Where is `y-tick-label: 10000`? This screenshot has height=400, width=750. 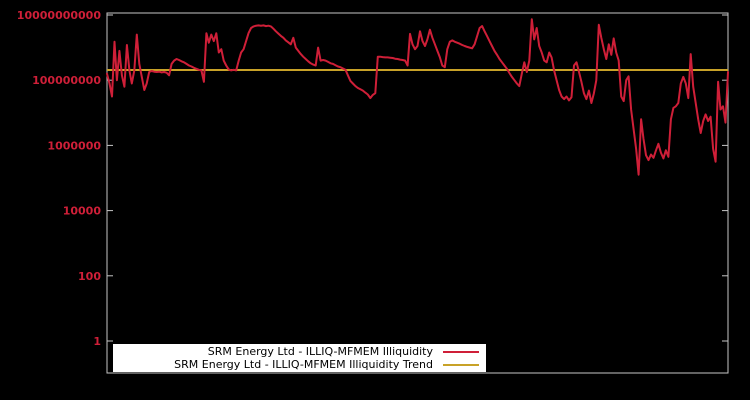
y-tick-label: 10000 is located at coordinates (82, 211).